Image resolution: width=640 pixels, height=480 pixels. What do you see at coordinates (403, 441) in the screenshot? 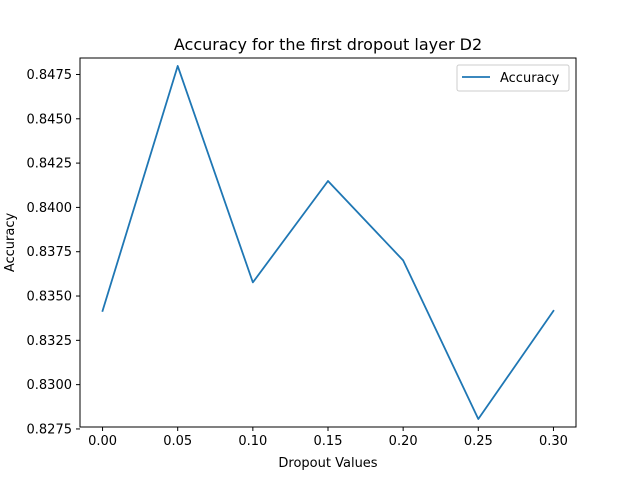
I see `x-tick-label: 0.20` at bounding box center [403, 441].